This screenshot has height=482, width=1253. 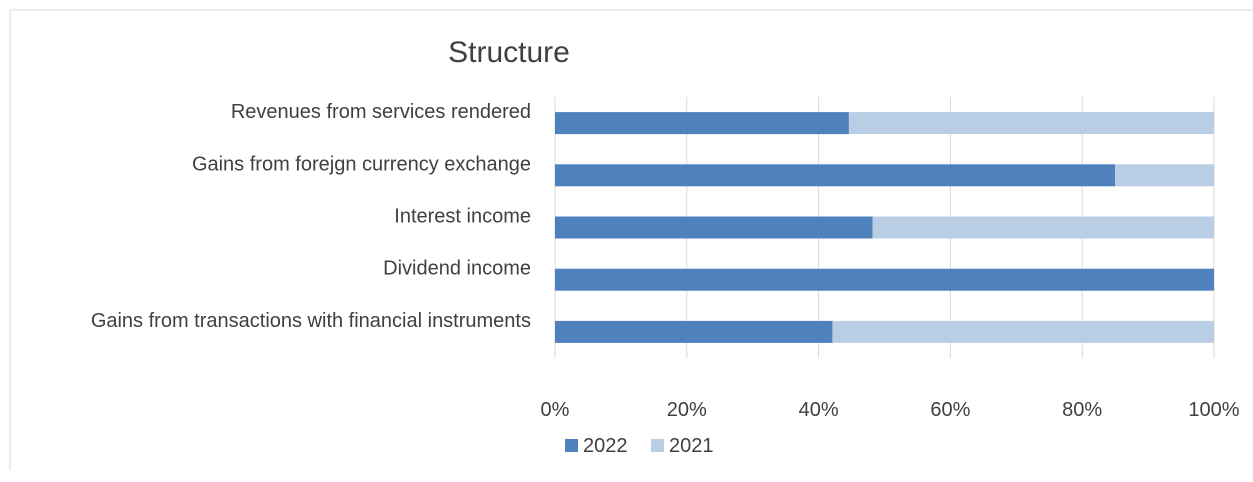 I want to click on x-tick-labels: 0% 20% 40% 60% 80% 100%, so click(x=890, y=410).